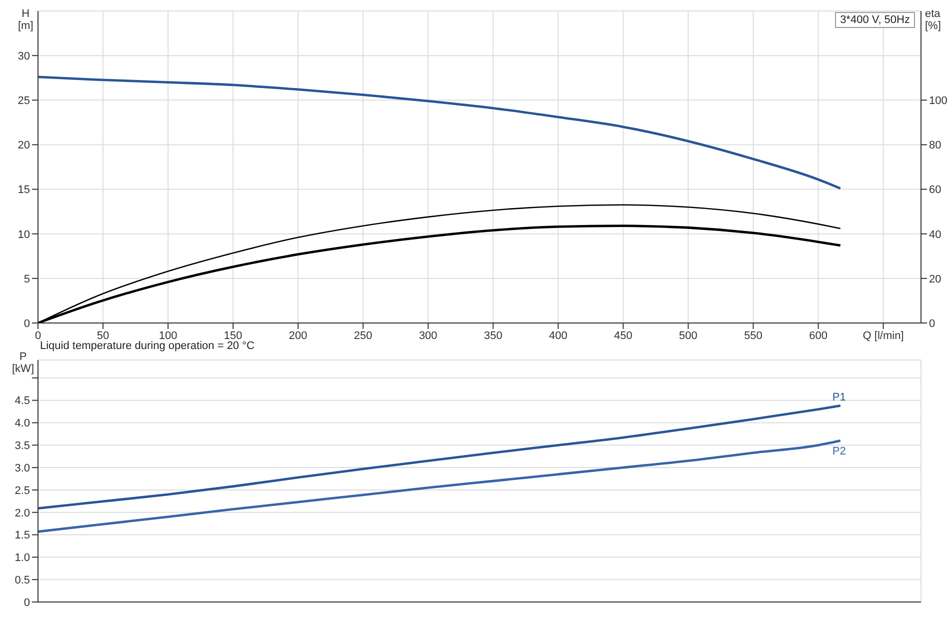 Image resolution: width=951 pixels, height=638 pixels. I want to click on y2-tick-label: 60, so click(935, 190).